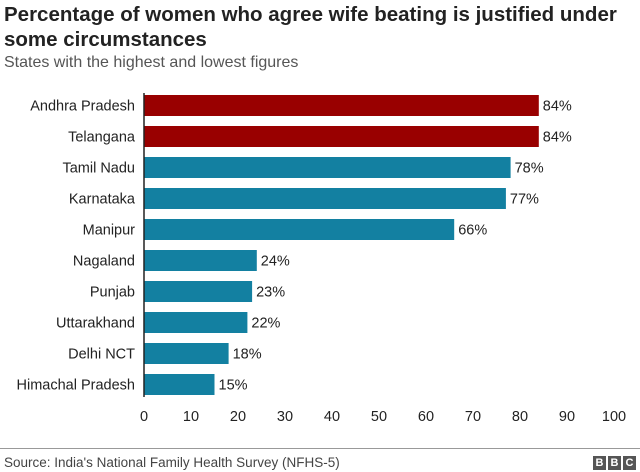 The height and width of the screenshot is (472, 640). Describe the element at coordinates (379, 417) in the screenshot. I see `x-tick-label: 50` at that location.